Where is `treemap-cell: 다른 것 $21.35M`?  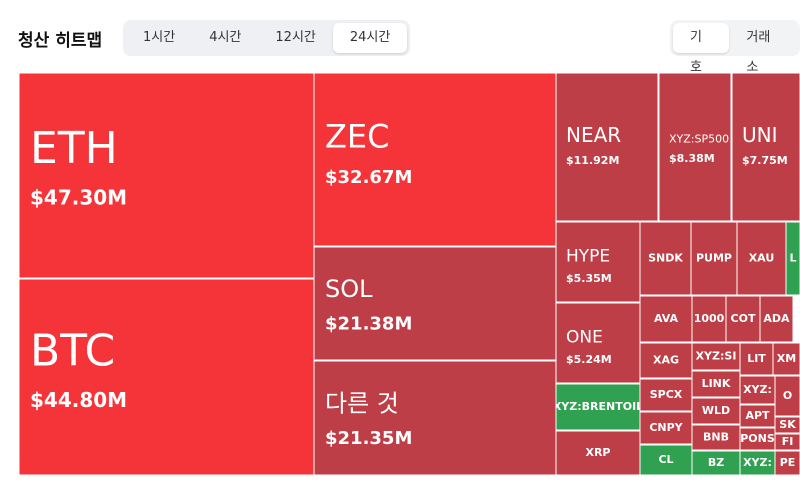
treemap-cell: 다른 것 $21.35M is located at coordinates (435, 418).